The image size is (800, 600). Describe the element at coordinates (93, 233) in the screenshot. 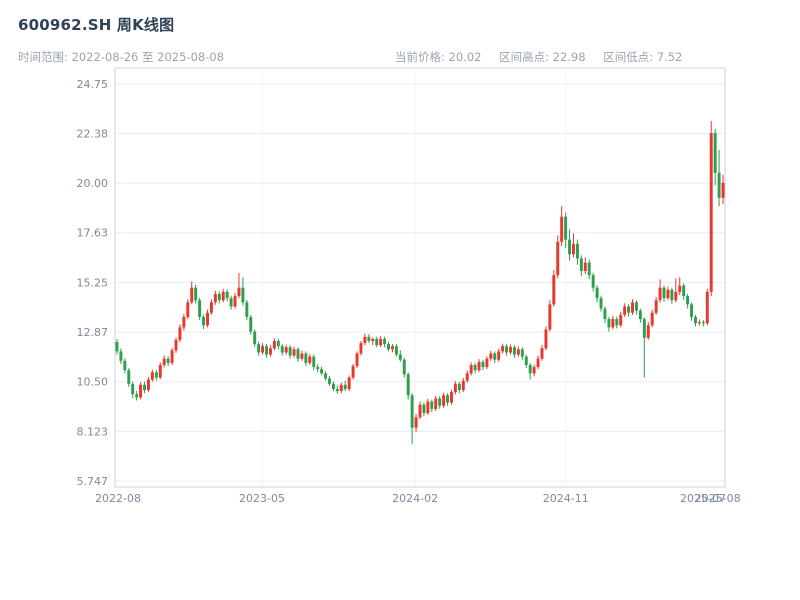

I see `y-axis-tick-label: 17.63` at that location.